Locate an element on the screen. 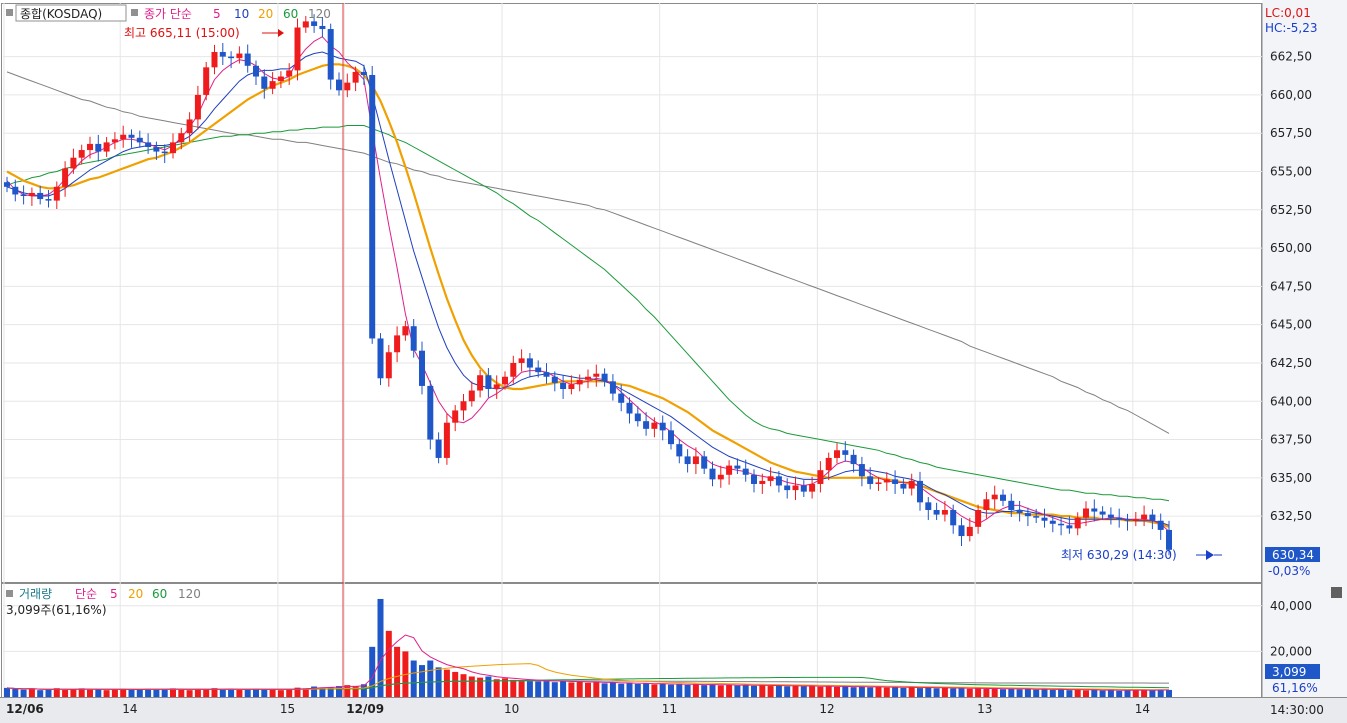 This screenshot has width=1347, height=723. vol-legend-20: 20 is located at coordinates (135, 594).